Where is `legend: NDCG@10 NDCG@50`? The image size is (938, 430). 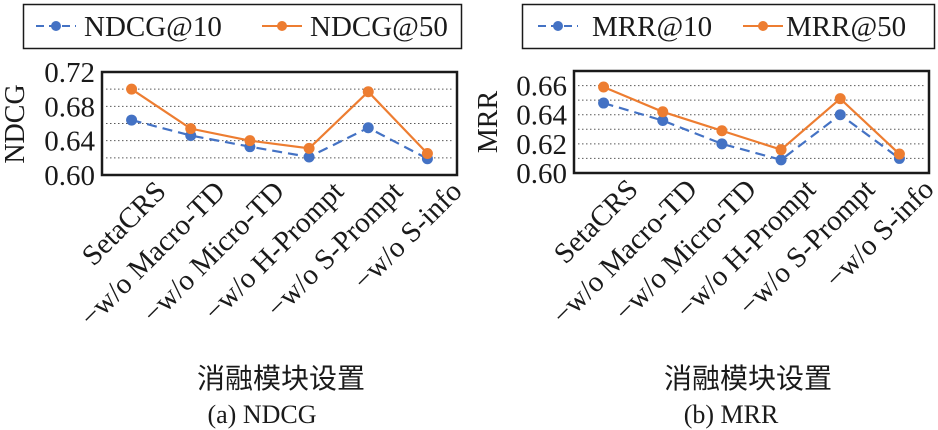
legend: NDCG@10 NDCG@50 is located at coordinates (242, 26).